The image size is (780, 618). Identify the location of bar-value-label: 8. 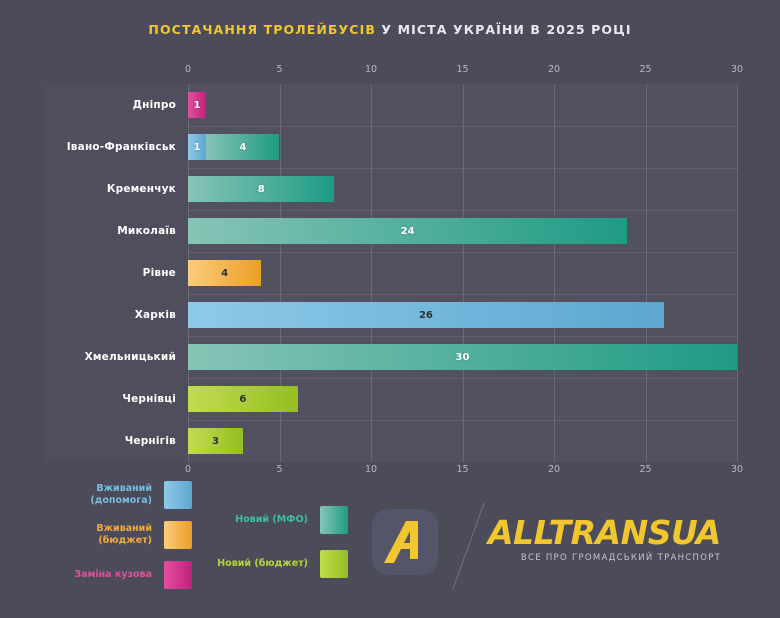
(261, 189).